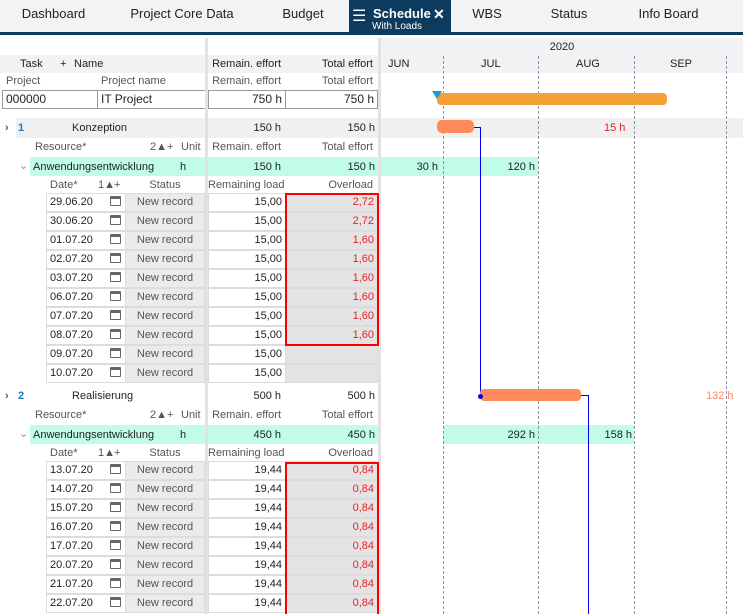 The height and width of the screenshot is (614, 743). What do you see at coordinates (331, 99) in the screenshot?
I see `project-total-field: 750 h` at bounding box center [331, 99].